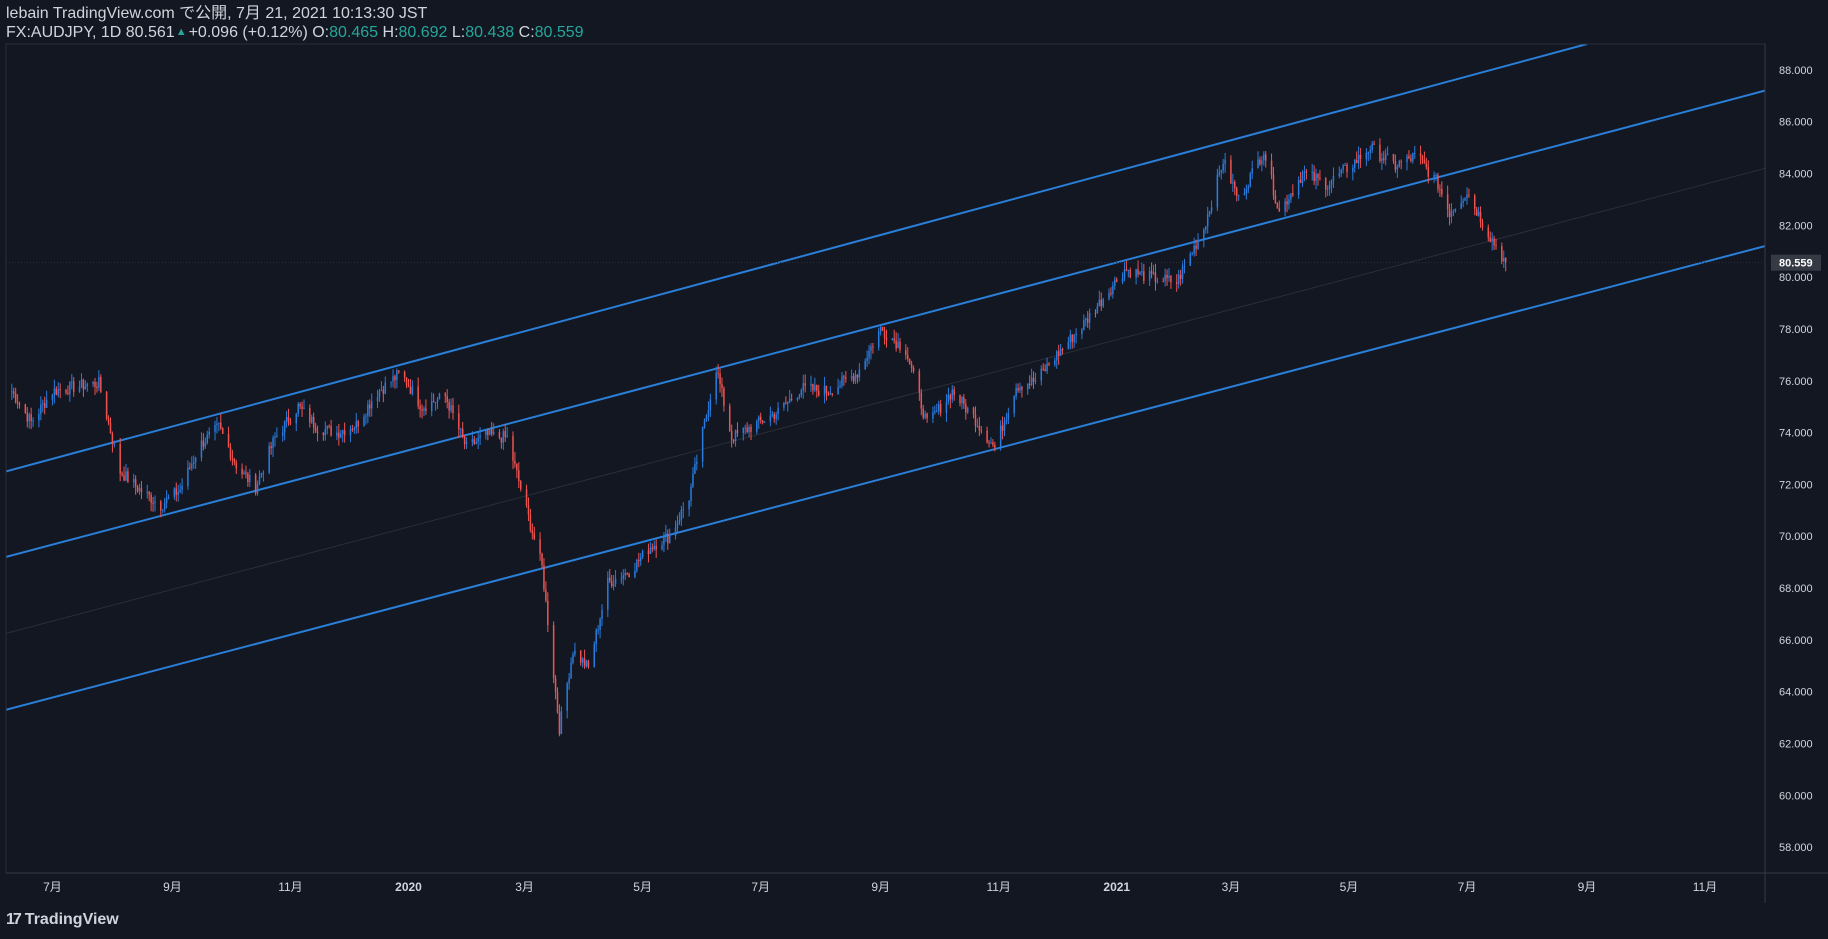  What do you see at coordinates (880, 887) in the screenshot?
I see `time-axis: 7月 9月 11月 2020 3月 5月 7月 9月 11月 2021 3月 5月 7月 9月 11月` at bounding box center [880, 887].